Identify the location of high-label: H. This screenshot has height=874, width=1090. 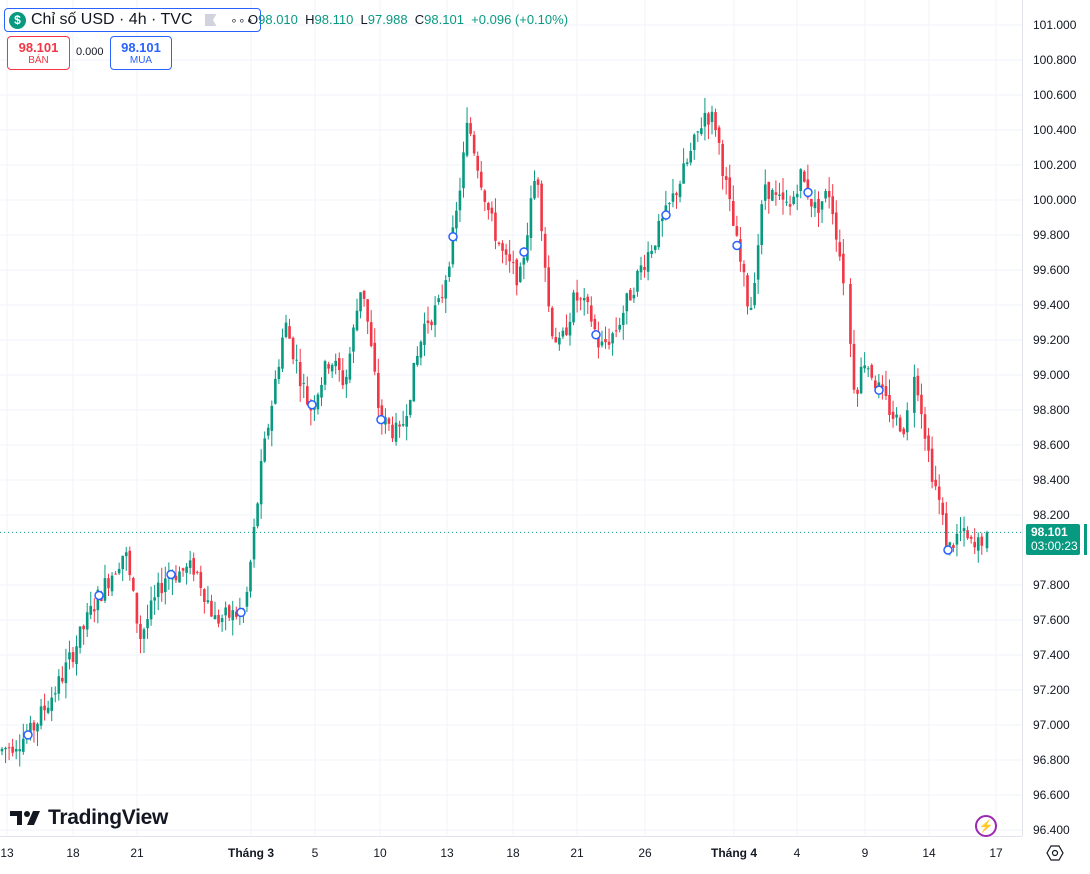
(310, 19).